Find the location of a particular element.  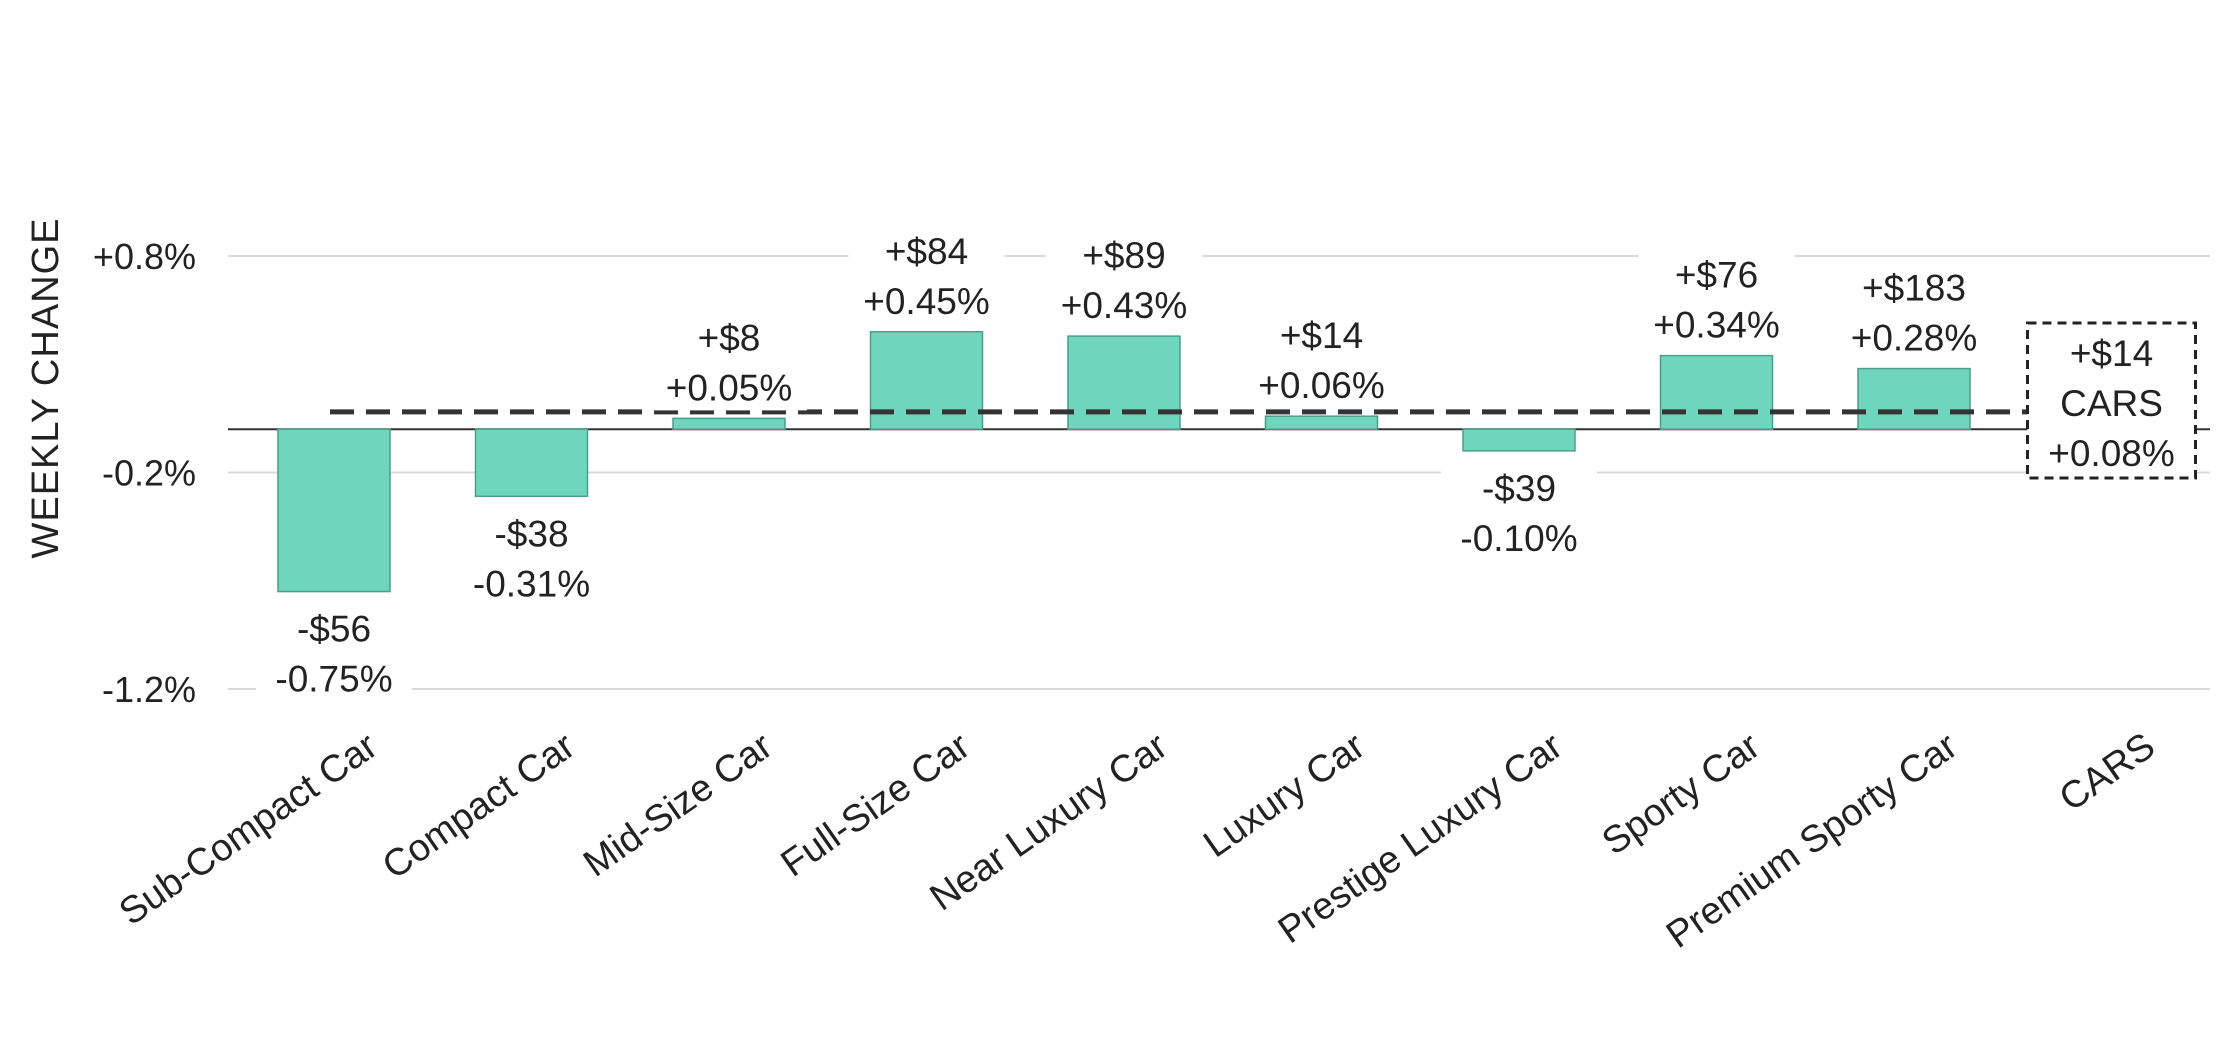

data-label-dollar: +$14 is located at coordinates (1321, 335).